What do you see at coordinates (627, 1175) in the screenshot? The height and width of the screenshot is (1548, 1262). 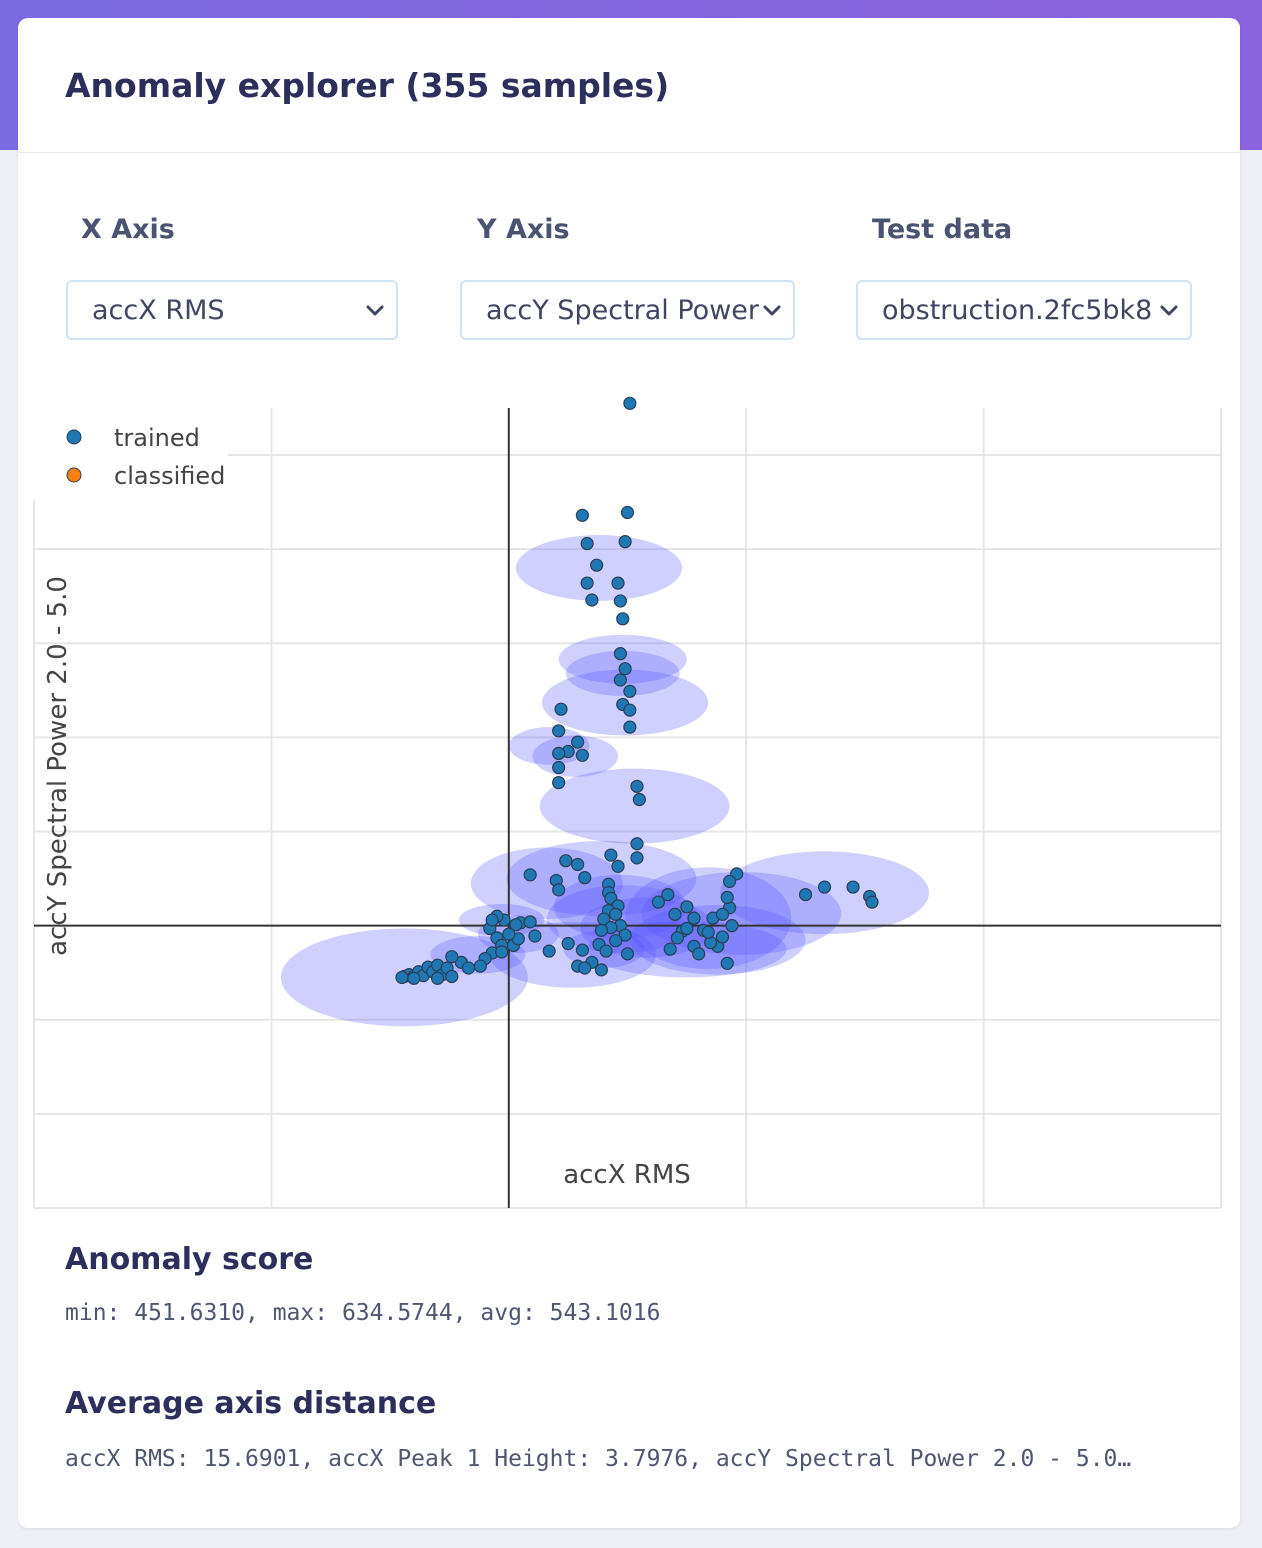 I see `x-axis-title: accX RMS` at bounding box center [627, 1175].